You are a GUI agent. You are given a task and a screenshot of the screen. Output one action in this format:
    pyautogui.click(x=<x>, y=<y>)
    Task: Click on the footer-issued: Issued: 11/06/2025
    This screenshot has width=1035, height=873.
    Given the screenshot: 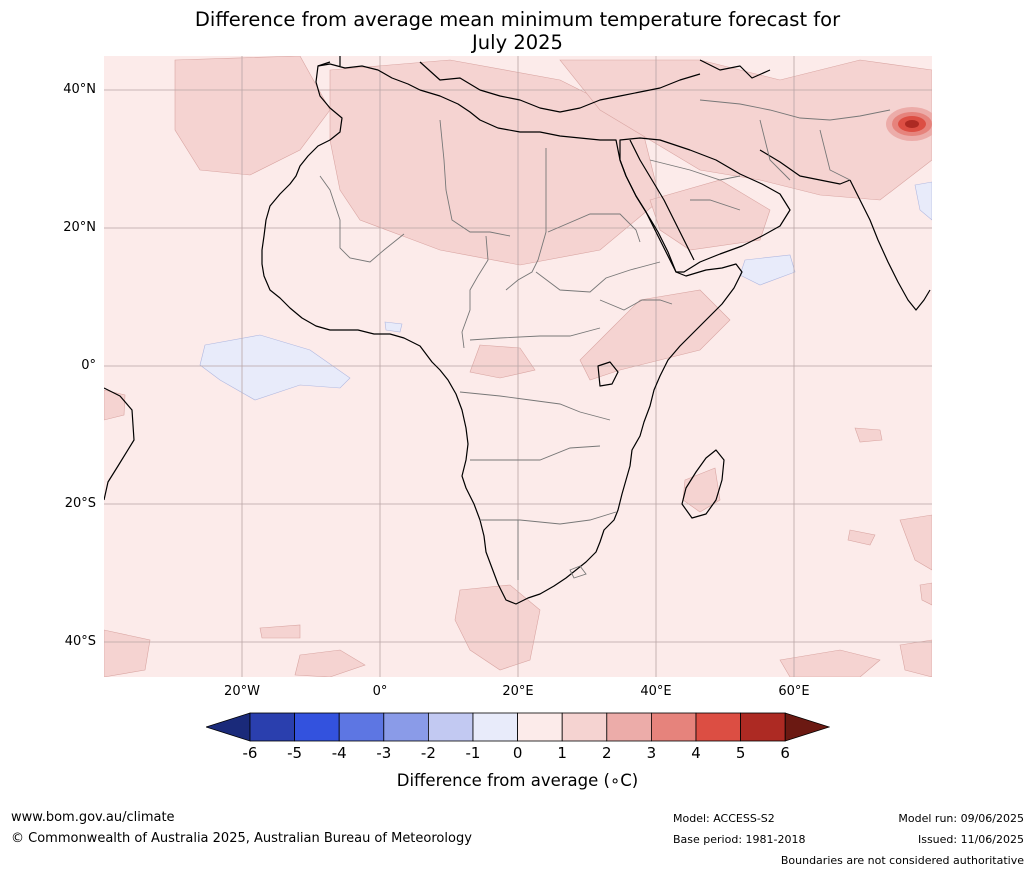 What is the action you would take?
    pyautogui.click(x=970, y=839)
    